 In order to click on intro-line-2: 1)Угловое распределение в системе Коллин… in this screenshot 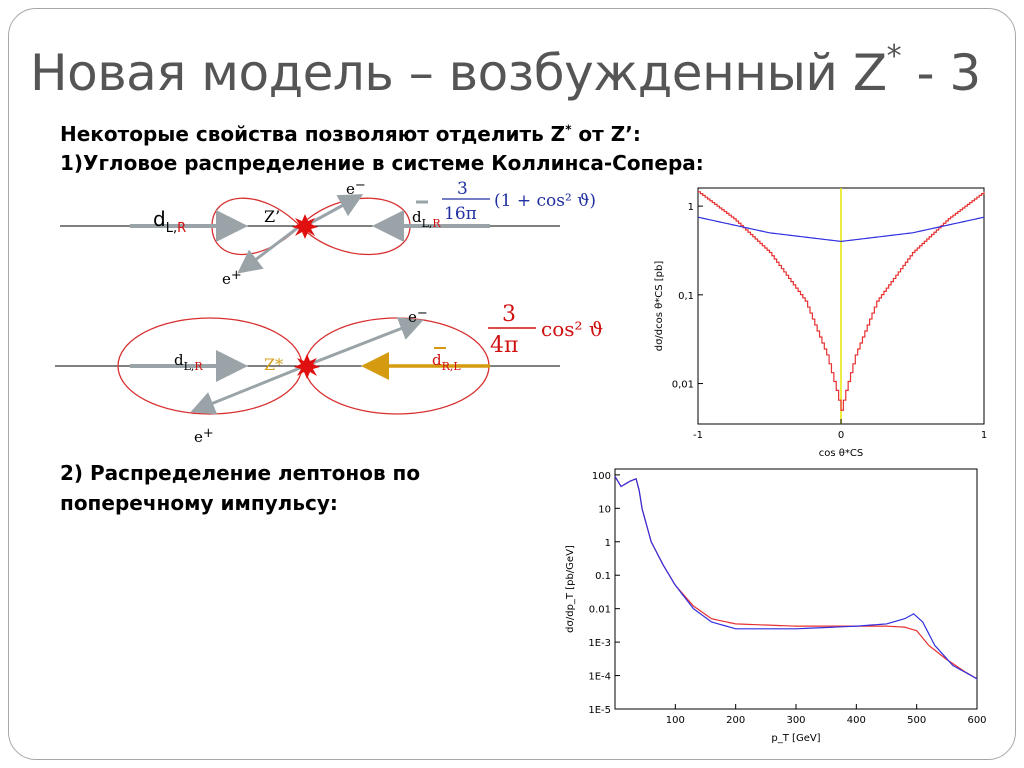, I will do `click(382, 163)`.